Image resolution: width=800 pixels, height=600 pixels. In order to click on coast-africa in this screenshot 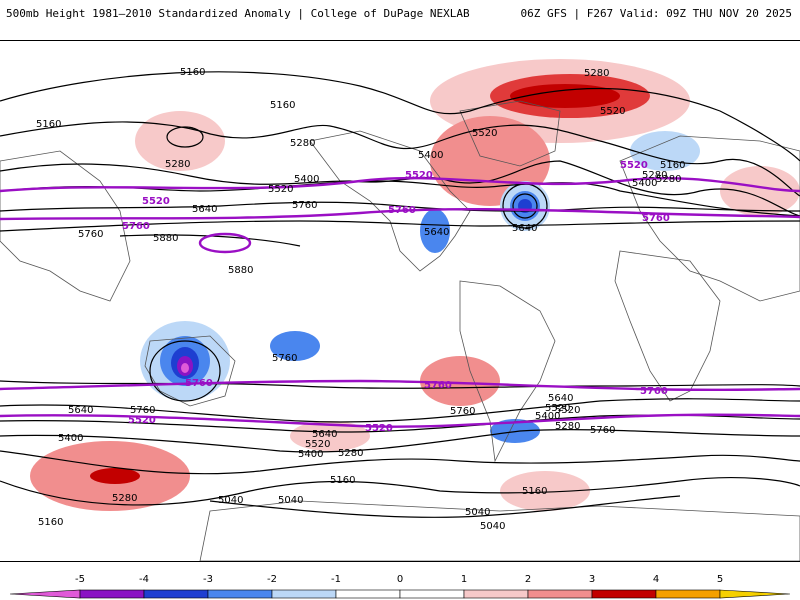, I will do `click(667, 326)`.